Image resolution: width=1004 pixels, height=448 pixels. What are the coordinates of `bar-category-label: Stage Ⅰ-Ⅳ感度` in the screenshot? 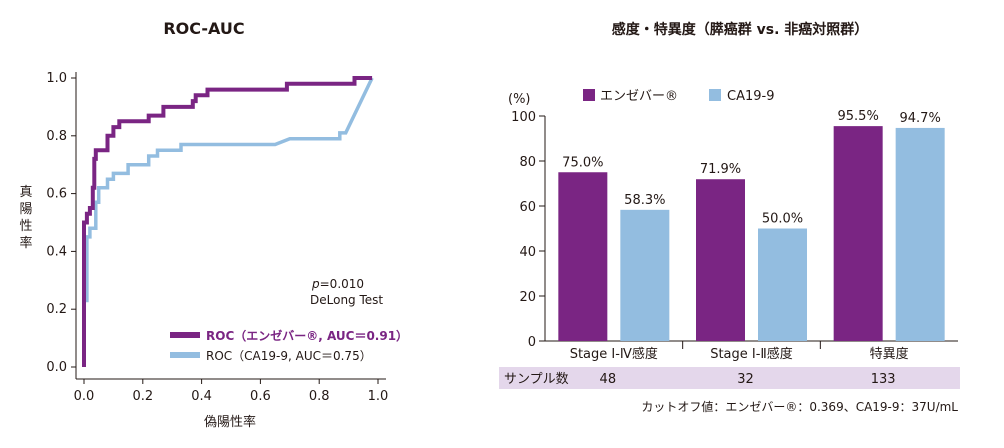 It's located at (614, 354).